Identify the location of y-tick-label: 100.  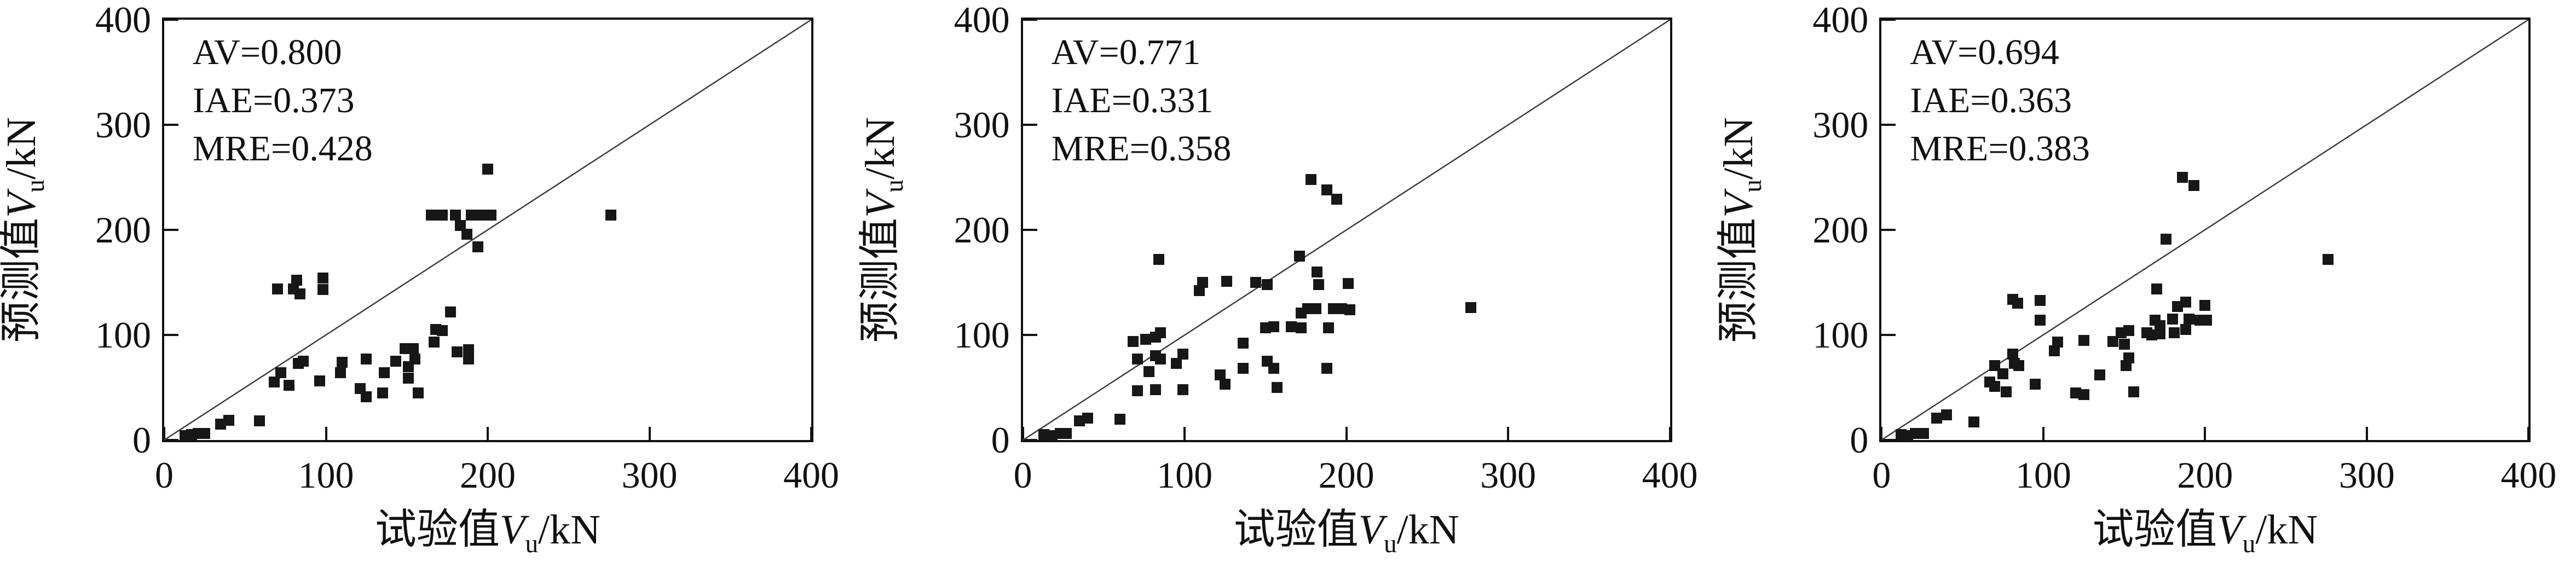
(1841, 335).